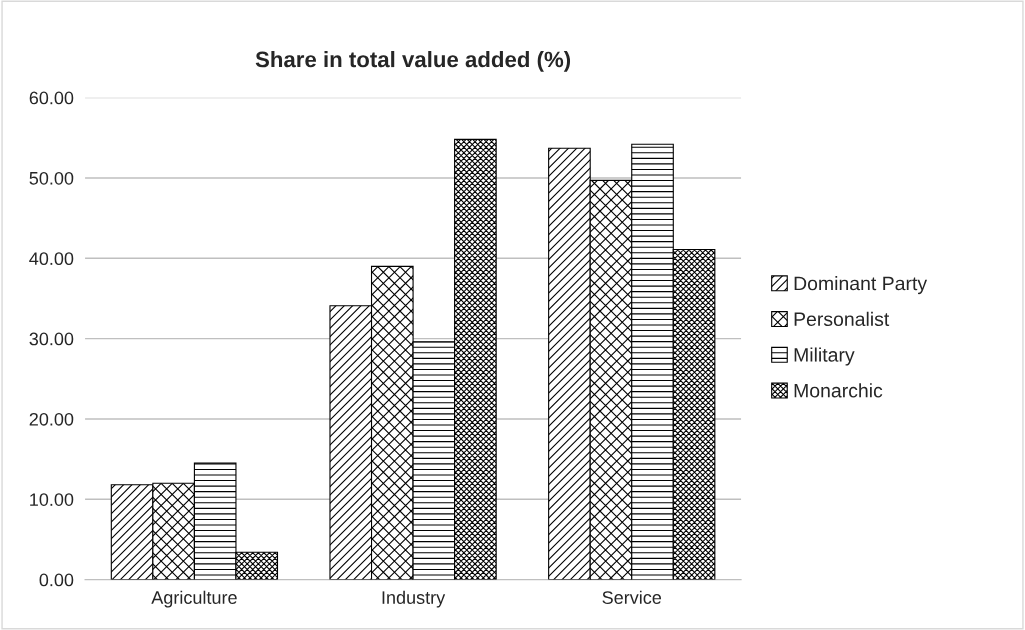  What do you see at coordinates (842, 319) in the screenshot?
I see `legend-label: Personalist` at bounding box center [842, 319].